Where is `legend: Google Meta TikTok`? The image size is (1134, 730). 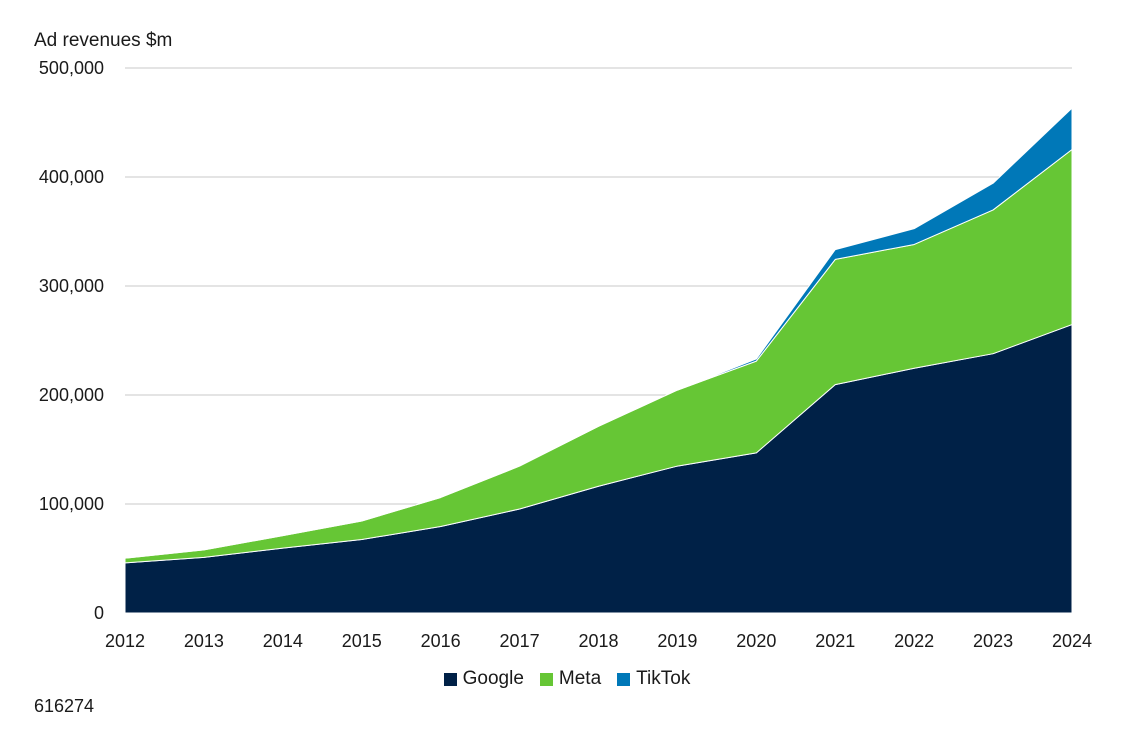 legend: Google Meta TikTok is located at coordinates (567, 680).